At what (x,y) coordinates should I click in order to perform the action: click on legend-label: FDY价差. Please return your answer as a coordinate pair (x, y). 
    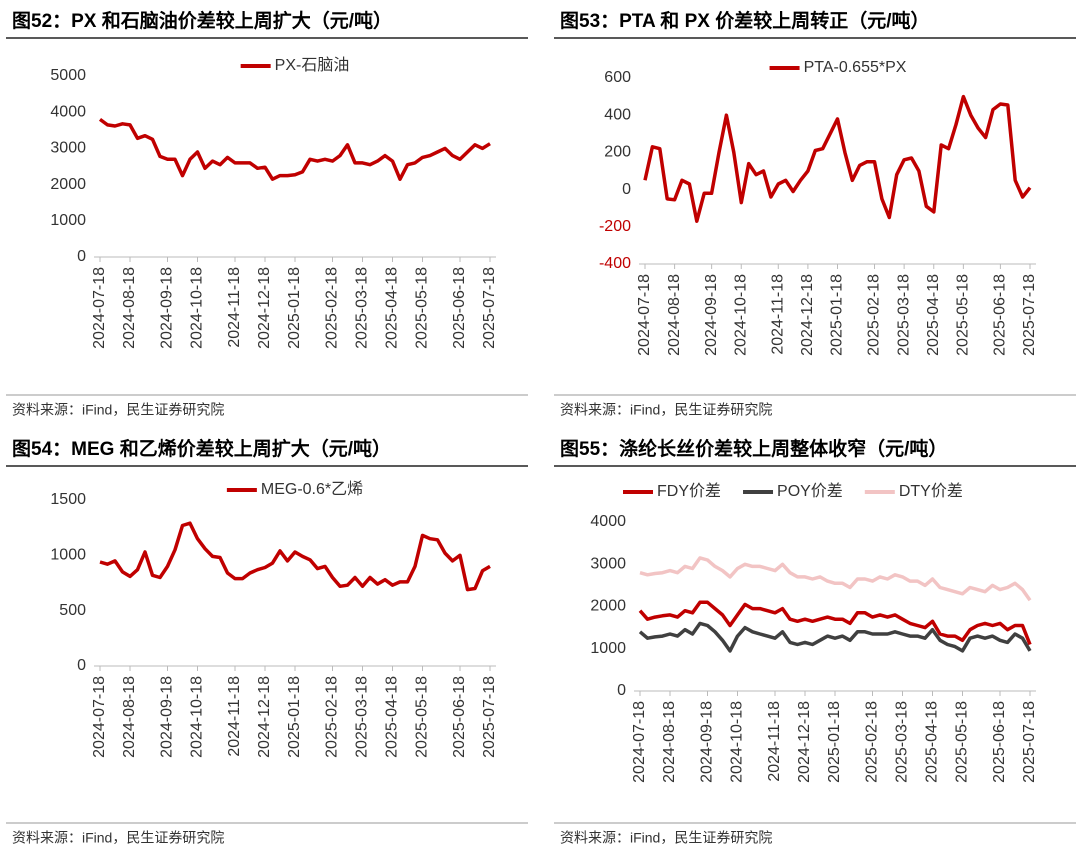
    Looking at the image, I should click on (689, 491).